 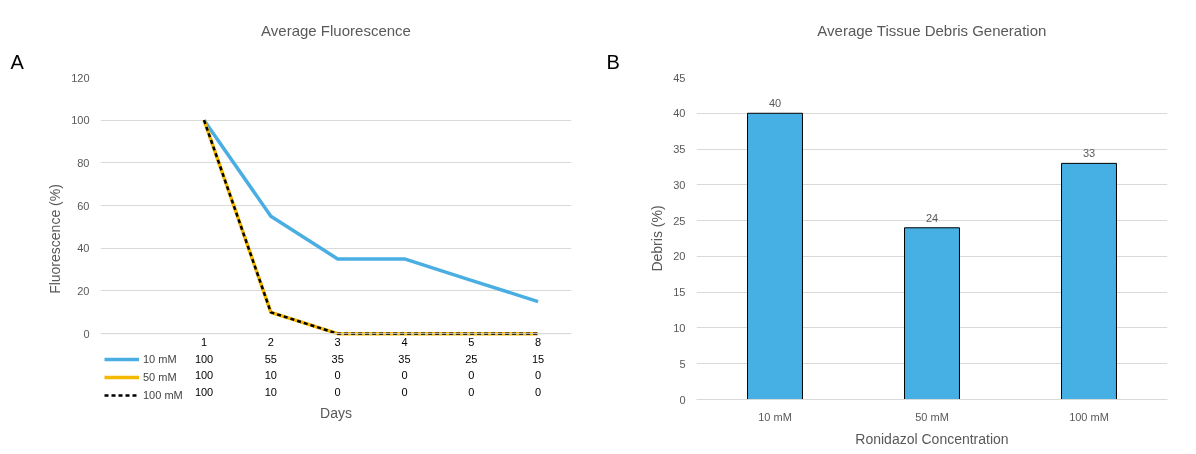 I want to click on data-label: 55, so click(x=270, y=358).